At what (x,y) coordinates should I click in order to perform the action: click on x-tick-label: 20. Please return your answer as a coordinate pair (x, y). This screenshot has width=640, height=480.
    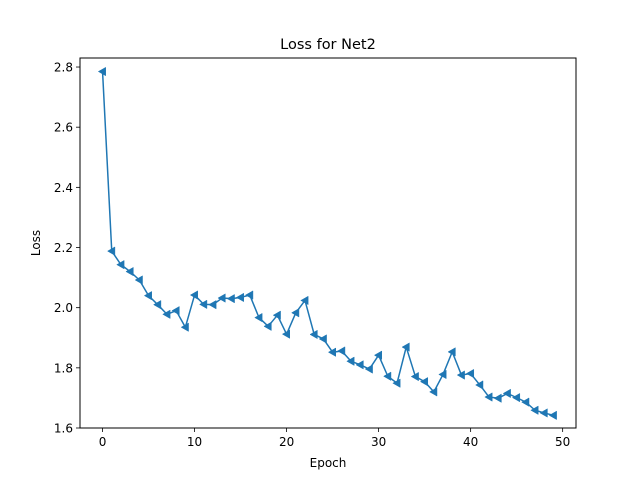
    Looking at the image, I should click on (286, 442).